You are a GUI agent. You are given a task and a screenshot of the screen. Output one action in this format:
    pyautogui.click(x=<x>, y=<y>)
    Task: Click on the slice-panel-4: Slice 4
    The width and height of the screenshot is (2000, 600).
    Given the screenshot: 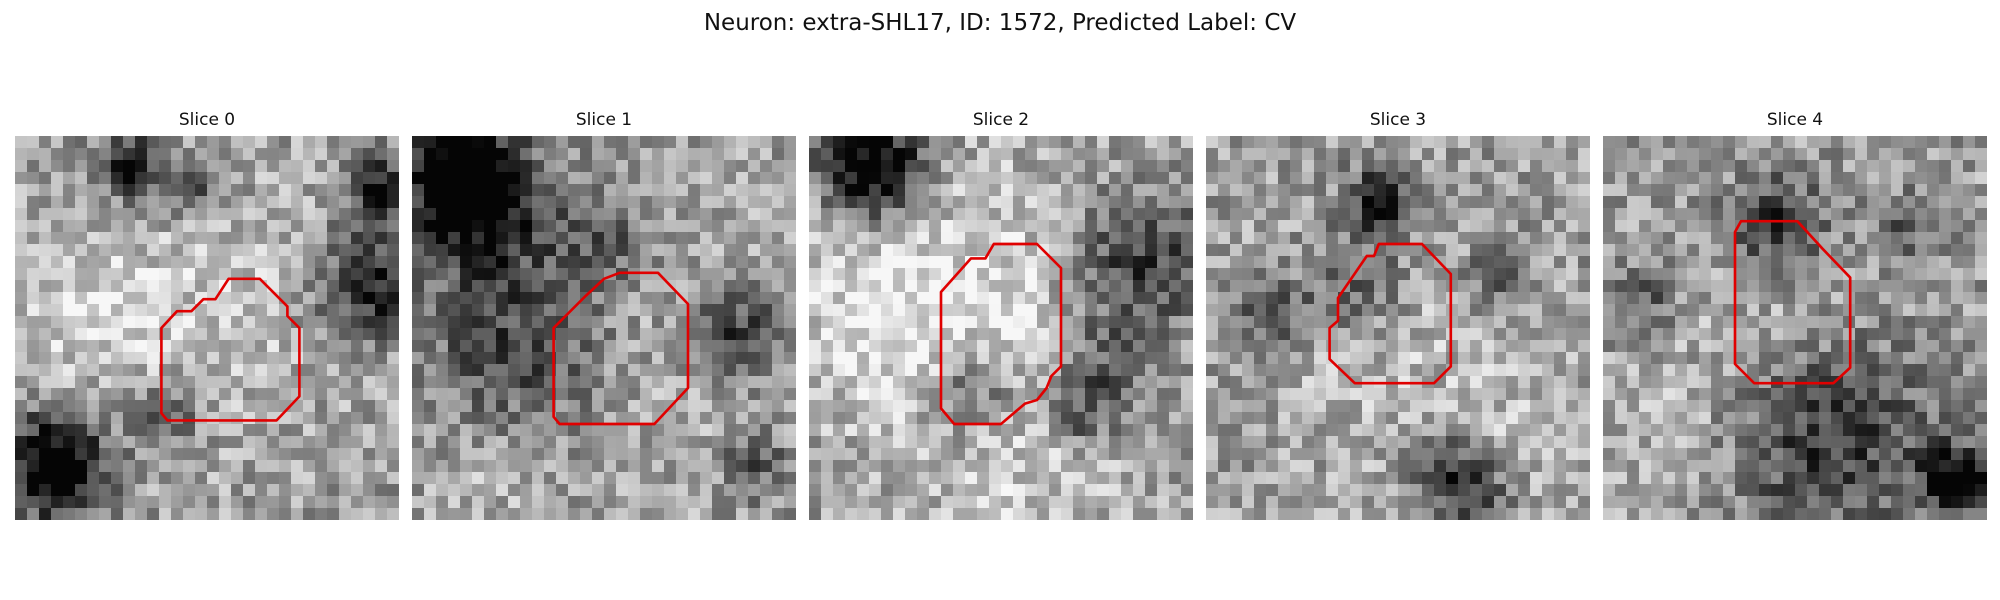 What is the action you would take?
    pyautogui.click(x=1795, y=314)
    